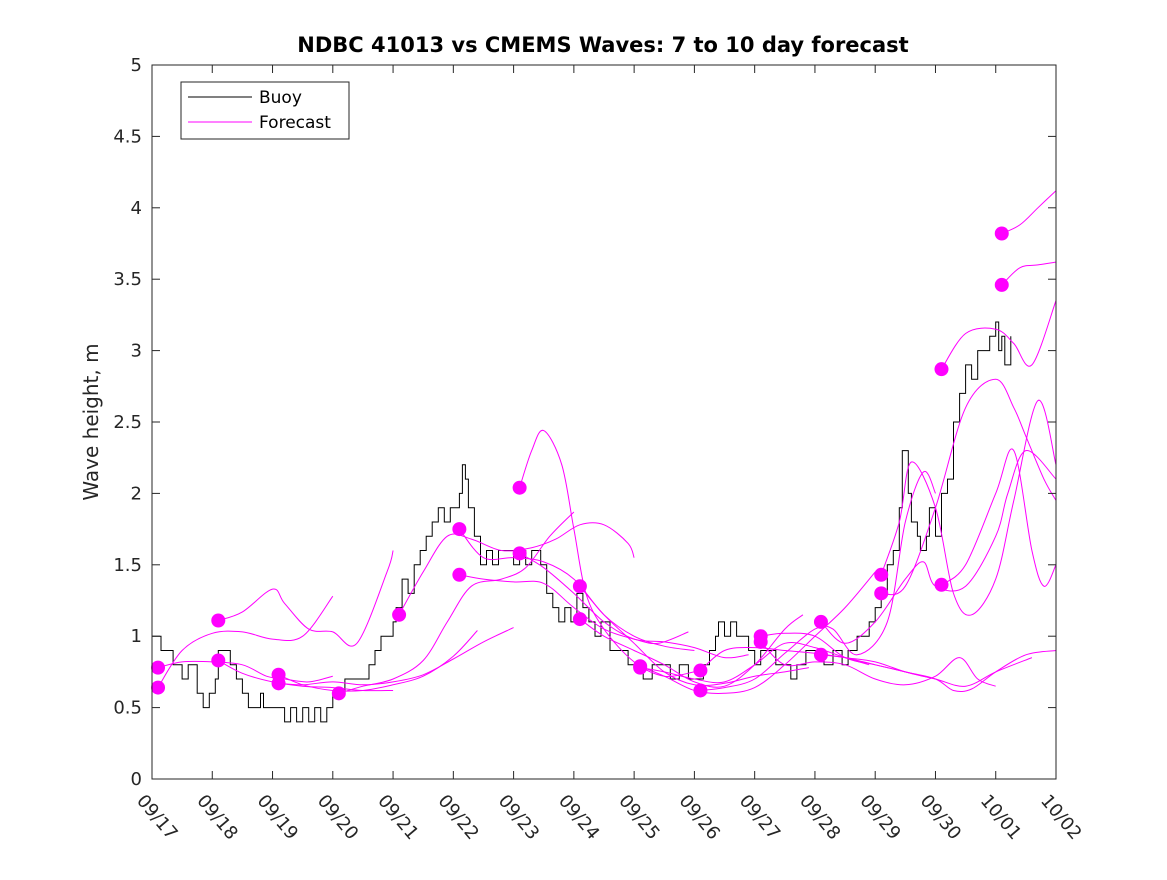 Image resolution: width=1167 pixels, height=880 pixels. Describe the element at coordinates (136, 65) in the screenshot. I see `y-tick-label-10: 5` at that location.